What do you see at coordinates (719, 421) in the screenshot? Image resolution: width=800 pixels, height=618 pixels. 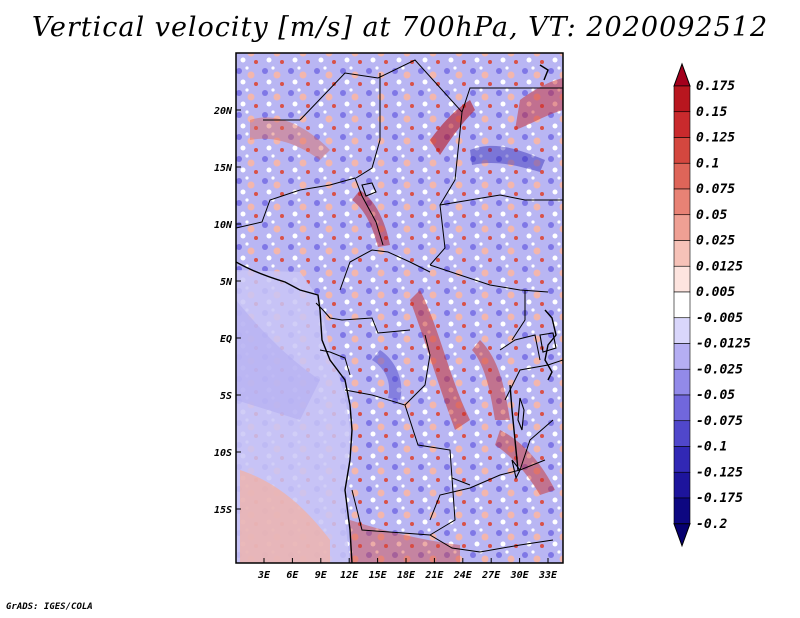 I see `colorbar-label: -0.075` at bounding box center [719, 421].